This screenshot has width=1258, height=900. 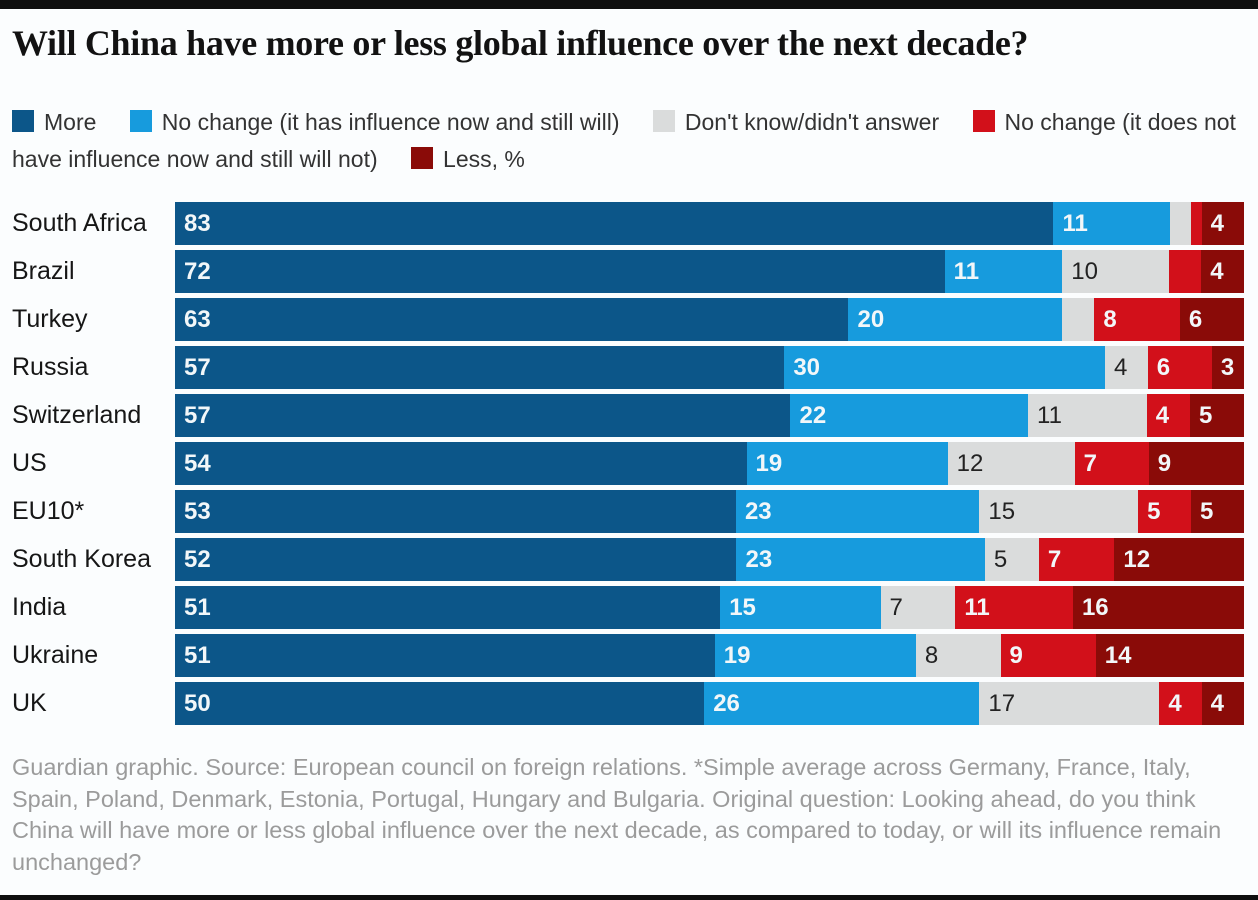 I want to click on chart-row: Turkey 63 20 8 6, so click(x=628, y=319).